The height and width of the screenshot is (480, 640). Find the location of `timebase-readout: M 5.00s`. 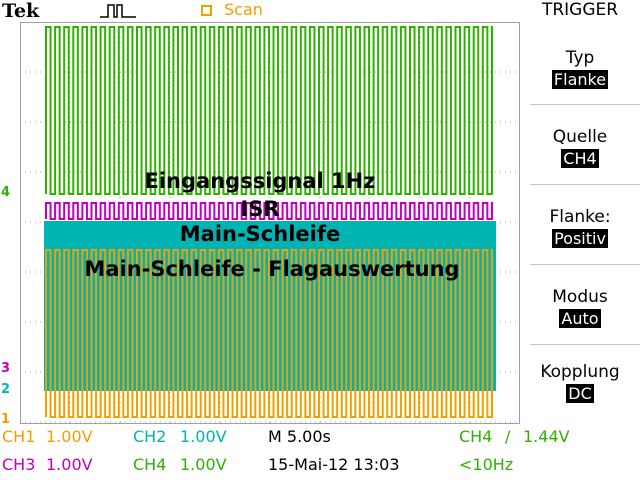

timebase-readout: M 5.00s is located at coordinates (299, 436).